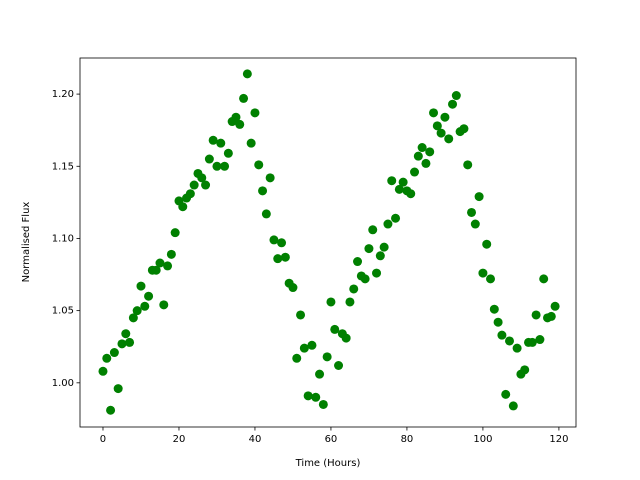  Describe the element at coordinates (179, 439) in the screenshot. I see `x-tick-label: 20` at that location.